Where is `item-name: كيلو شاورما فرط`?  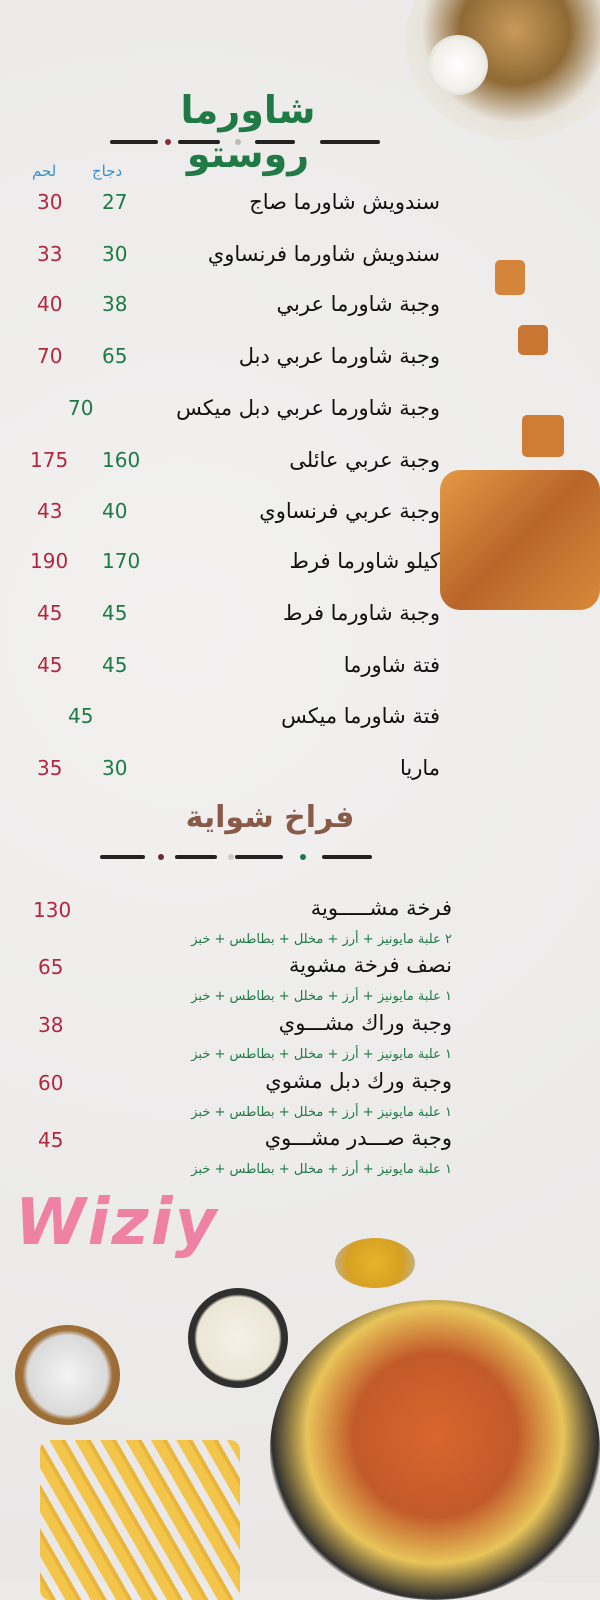
item-name: كيلو شاورما فرط is located at coordinates (364, 561).